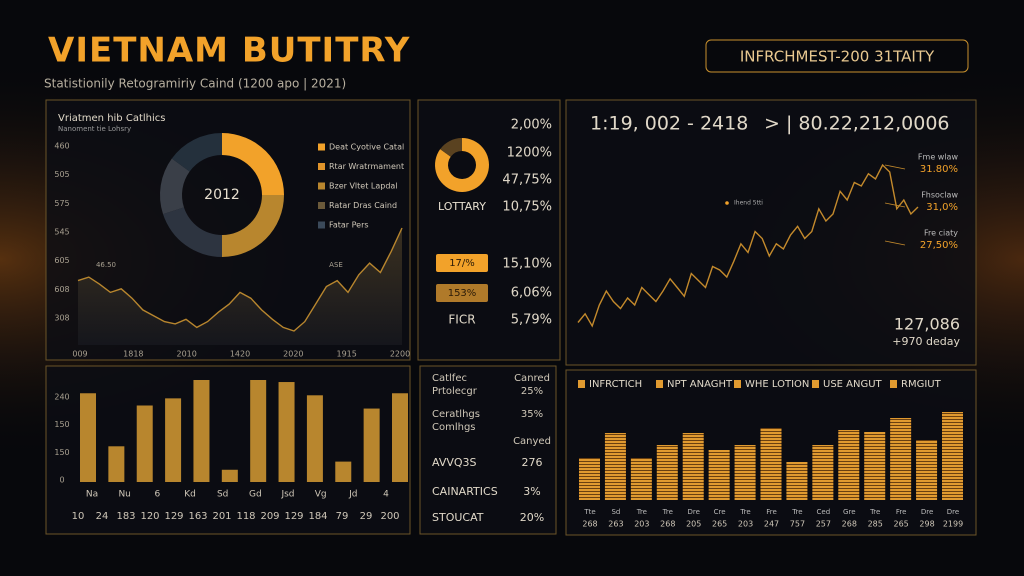 The height and width of the screenshot is (576, 1024). Describe the element at coordinates (527, 180) in the screenshot. I see `label: 47,75%` at that location.